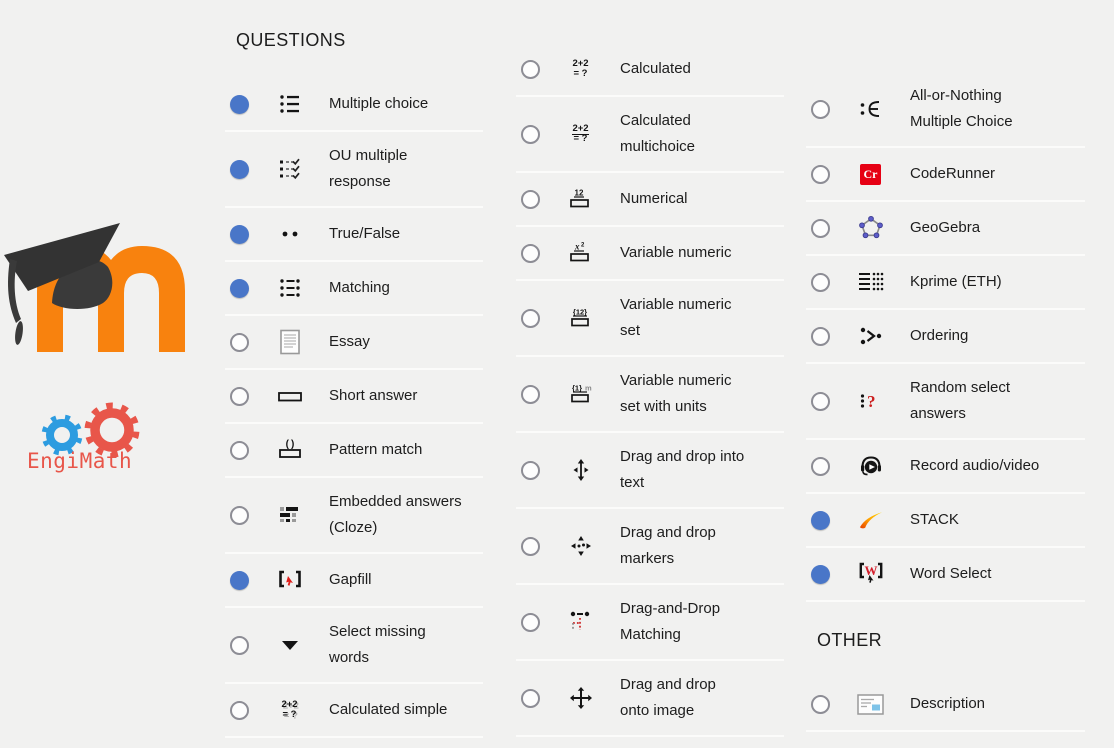 The width and height of the screenshot is (1114, 748). Describe the element at coordinates (945, 521) in the screenshot. I see `option-stack: STACK` at that location.